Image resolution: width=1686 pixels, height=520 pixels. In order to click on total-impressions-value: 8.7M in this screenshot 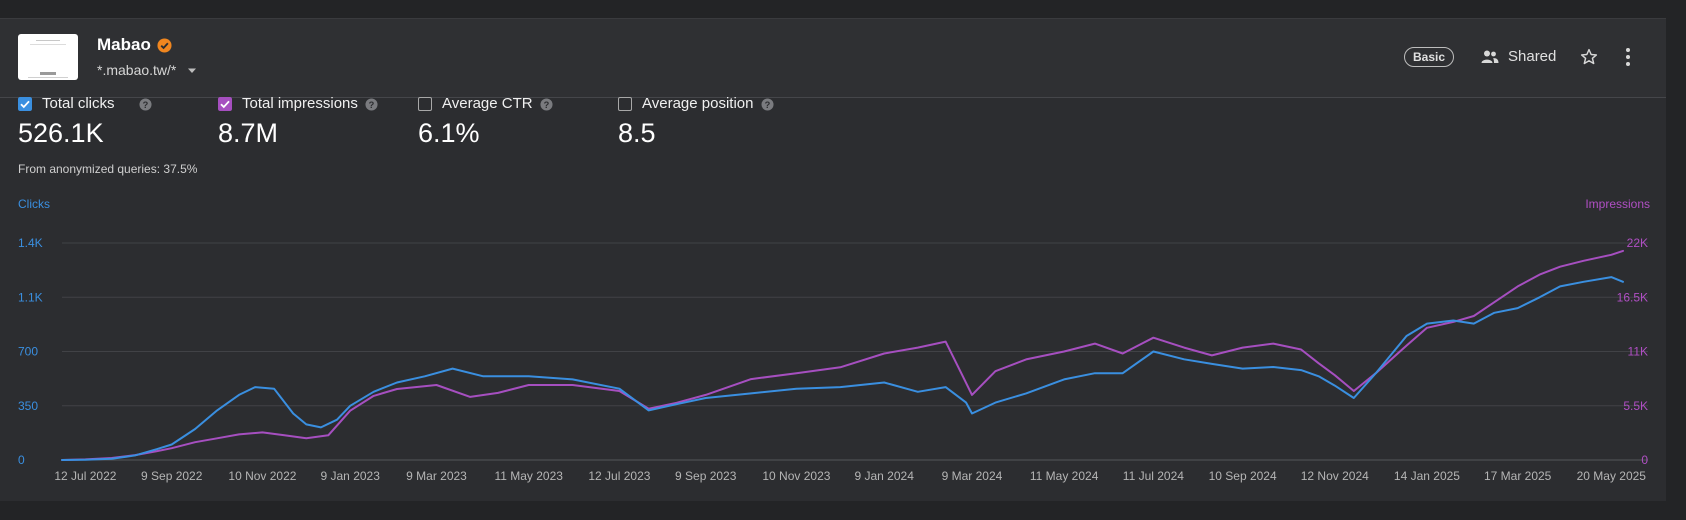, I will do `click(248, 133)`.